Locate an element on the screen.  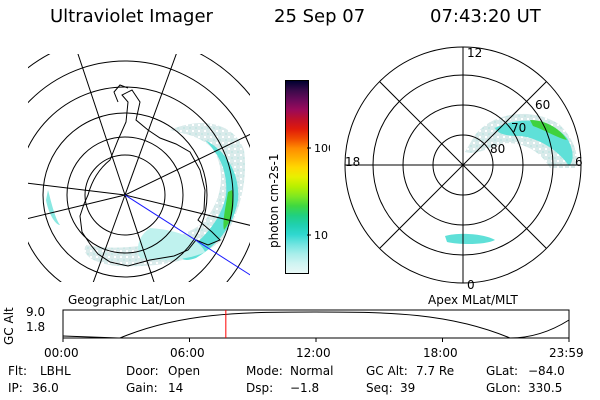
seq-value: 39 is located at coordinates (408, 388).